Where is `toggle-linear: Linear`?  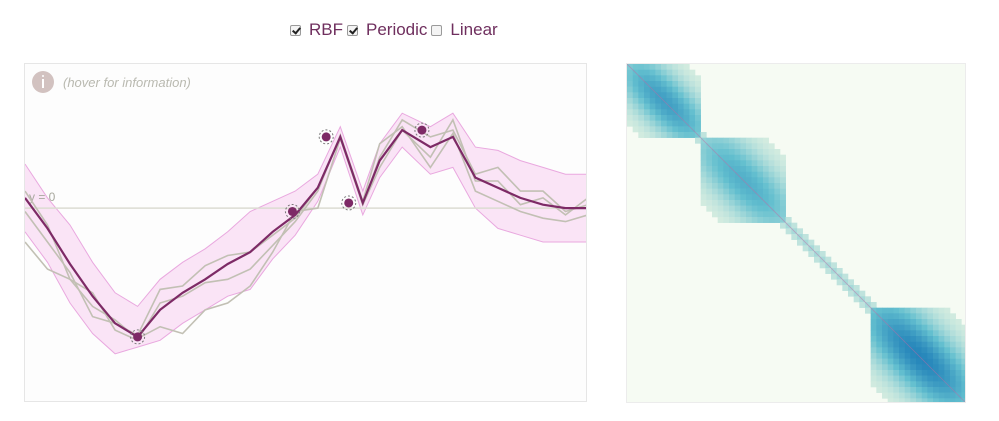
toggle-linear: Linear is located at coordinates (464, 30).